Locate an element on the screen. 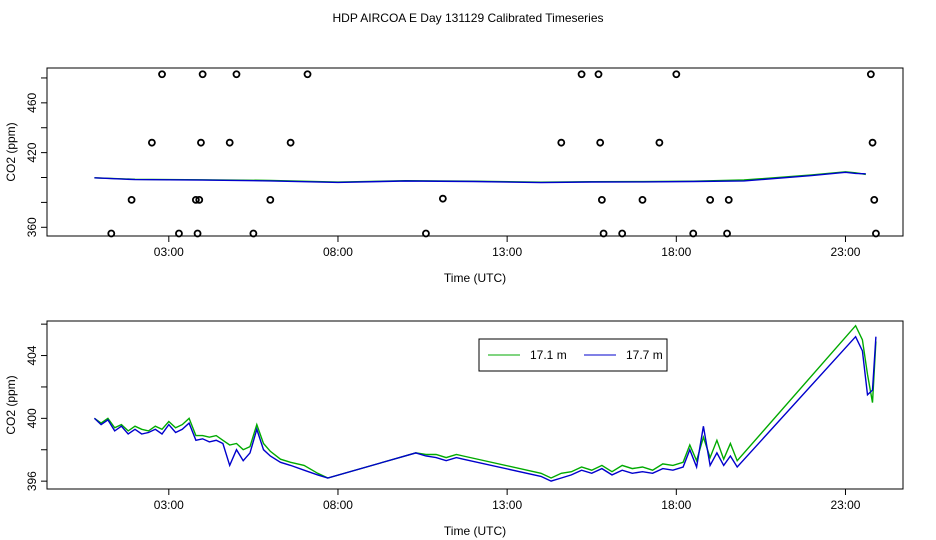 This screenshot has height=540, width=936. y-tick-label: 460 is located at coordinates (32, 103).